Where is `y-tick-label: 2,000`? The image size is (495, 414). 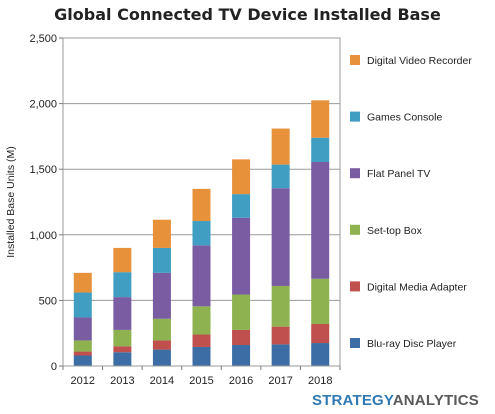 y-tick-label: 2,000 is located at coordinates (43, 105).